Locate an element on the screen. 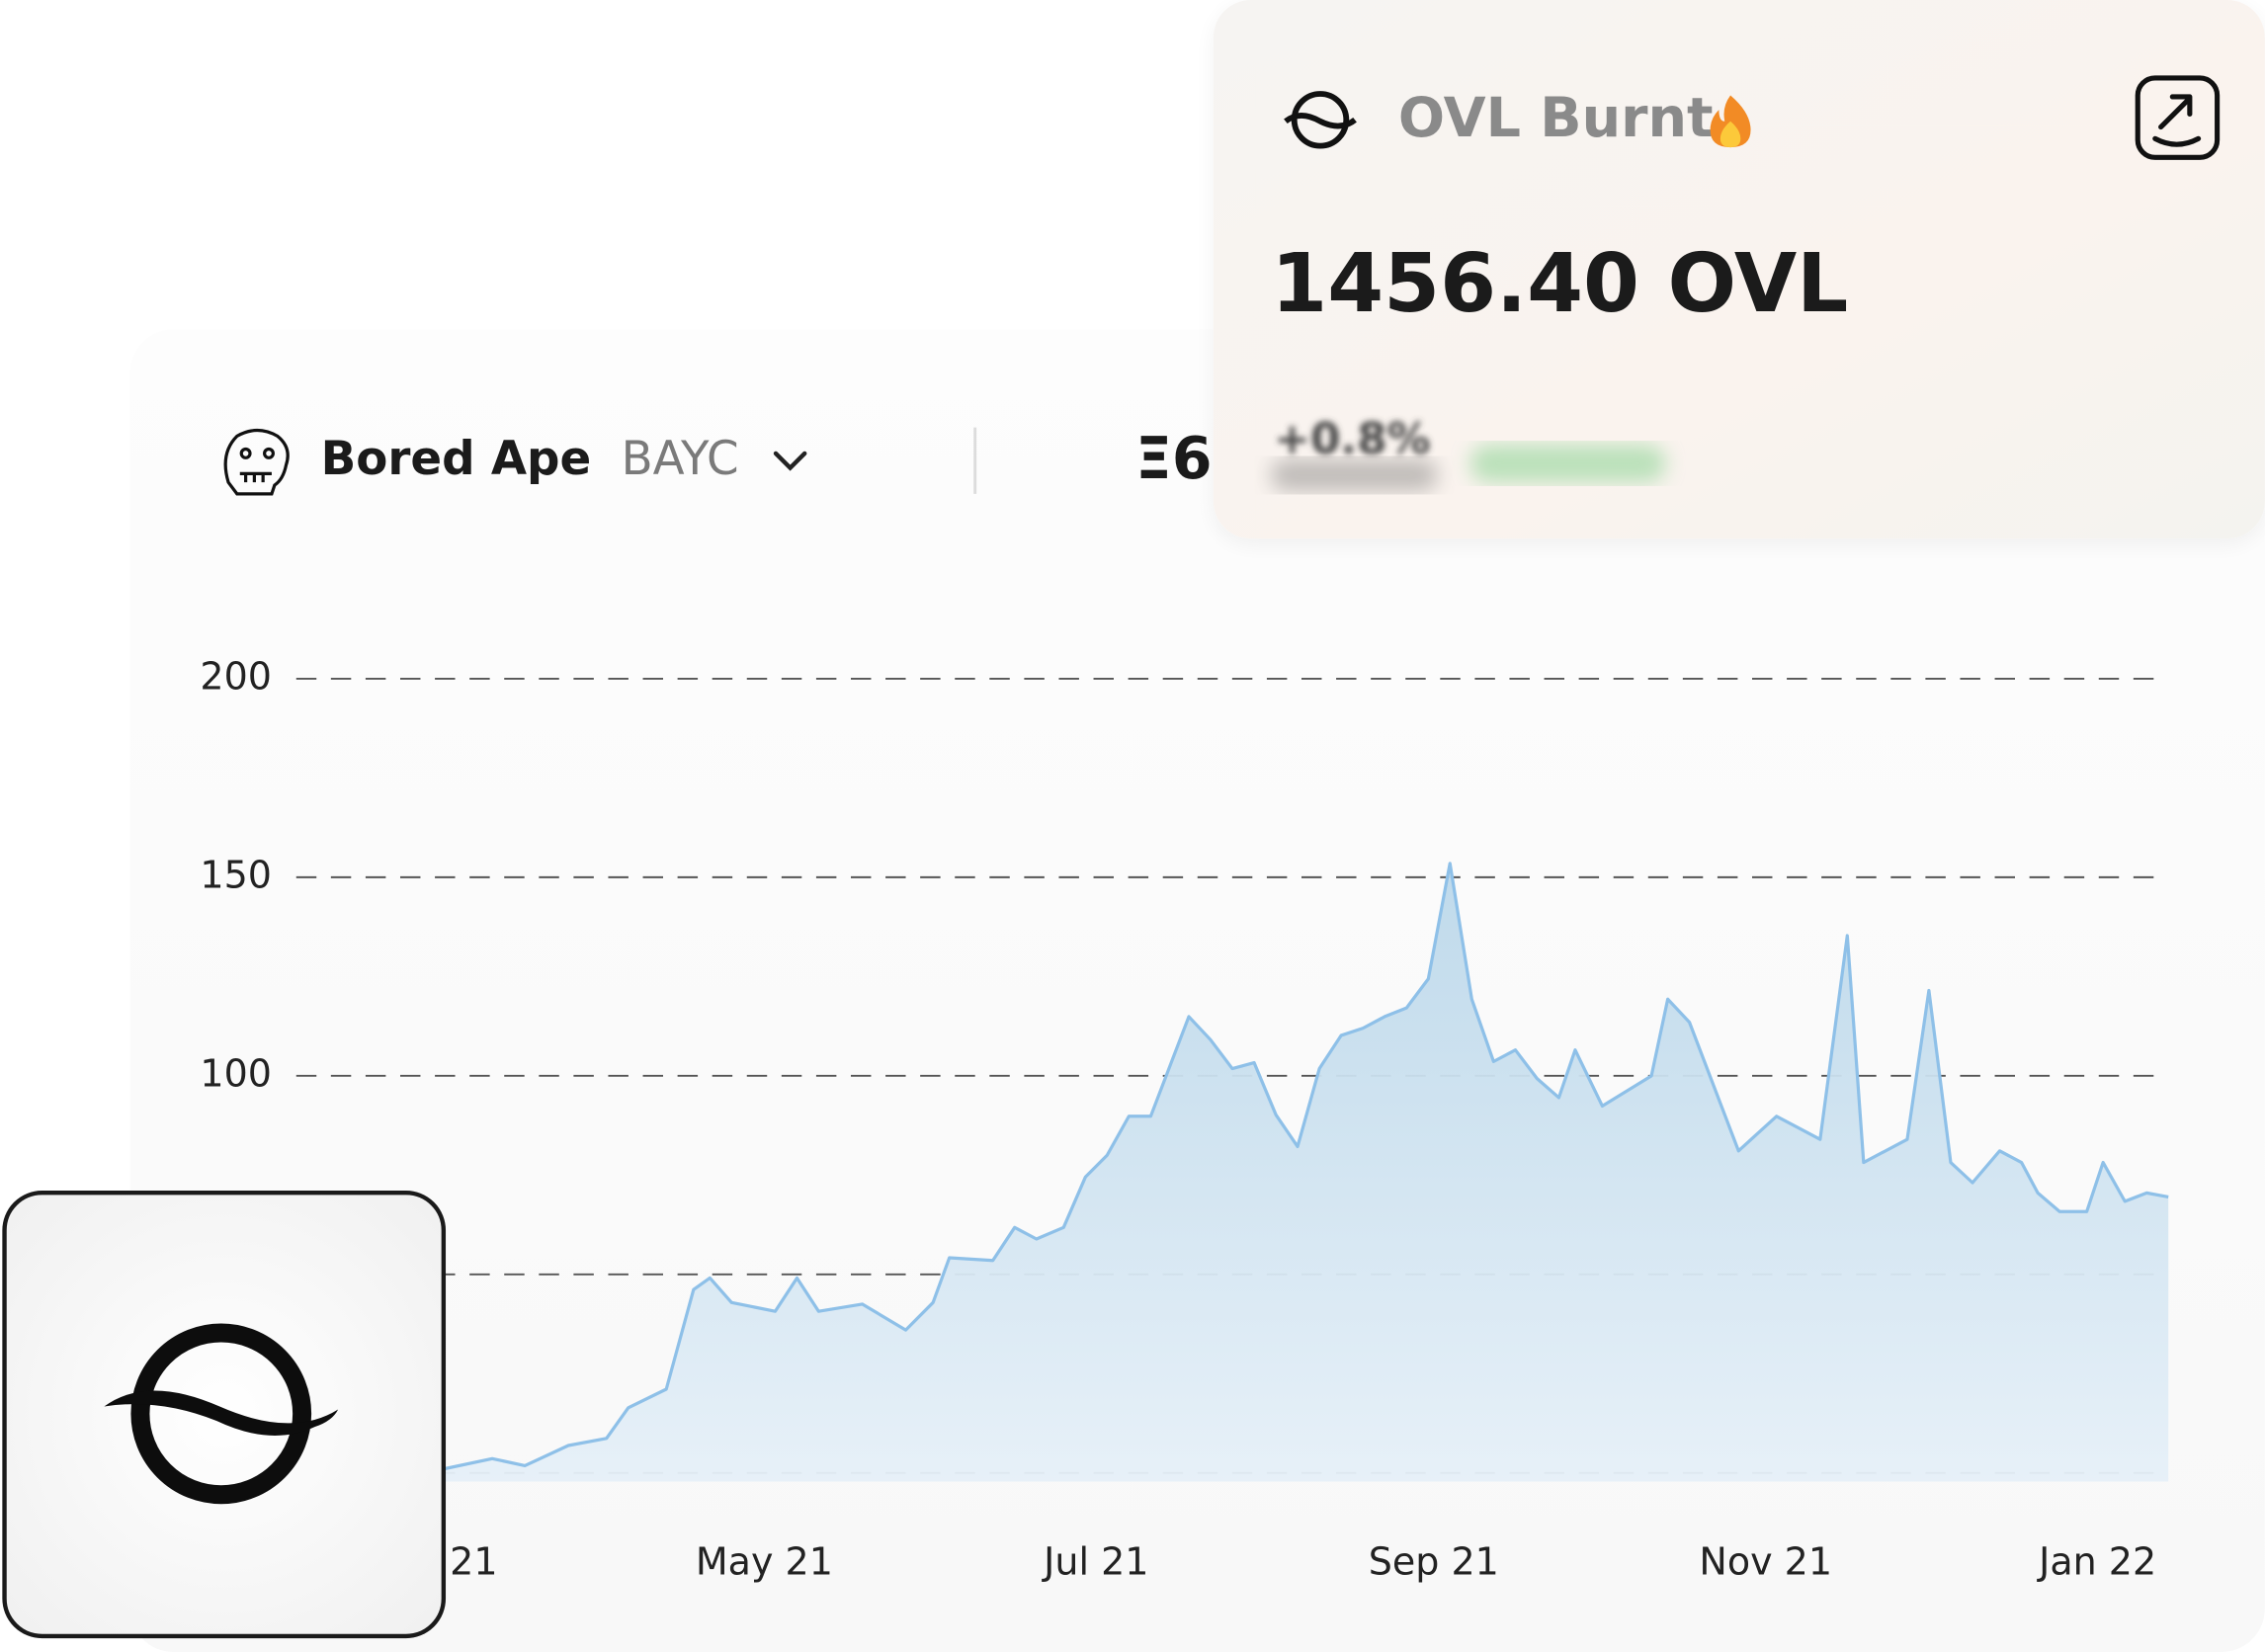 The image size is (2265, 1652). logo-wave is located at coordinates (221, 1413).